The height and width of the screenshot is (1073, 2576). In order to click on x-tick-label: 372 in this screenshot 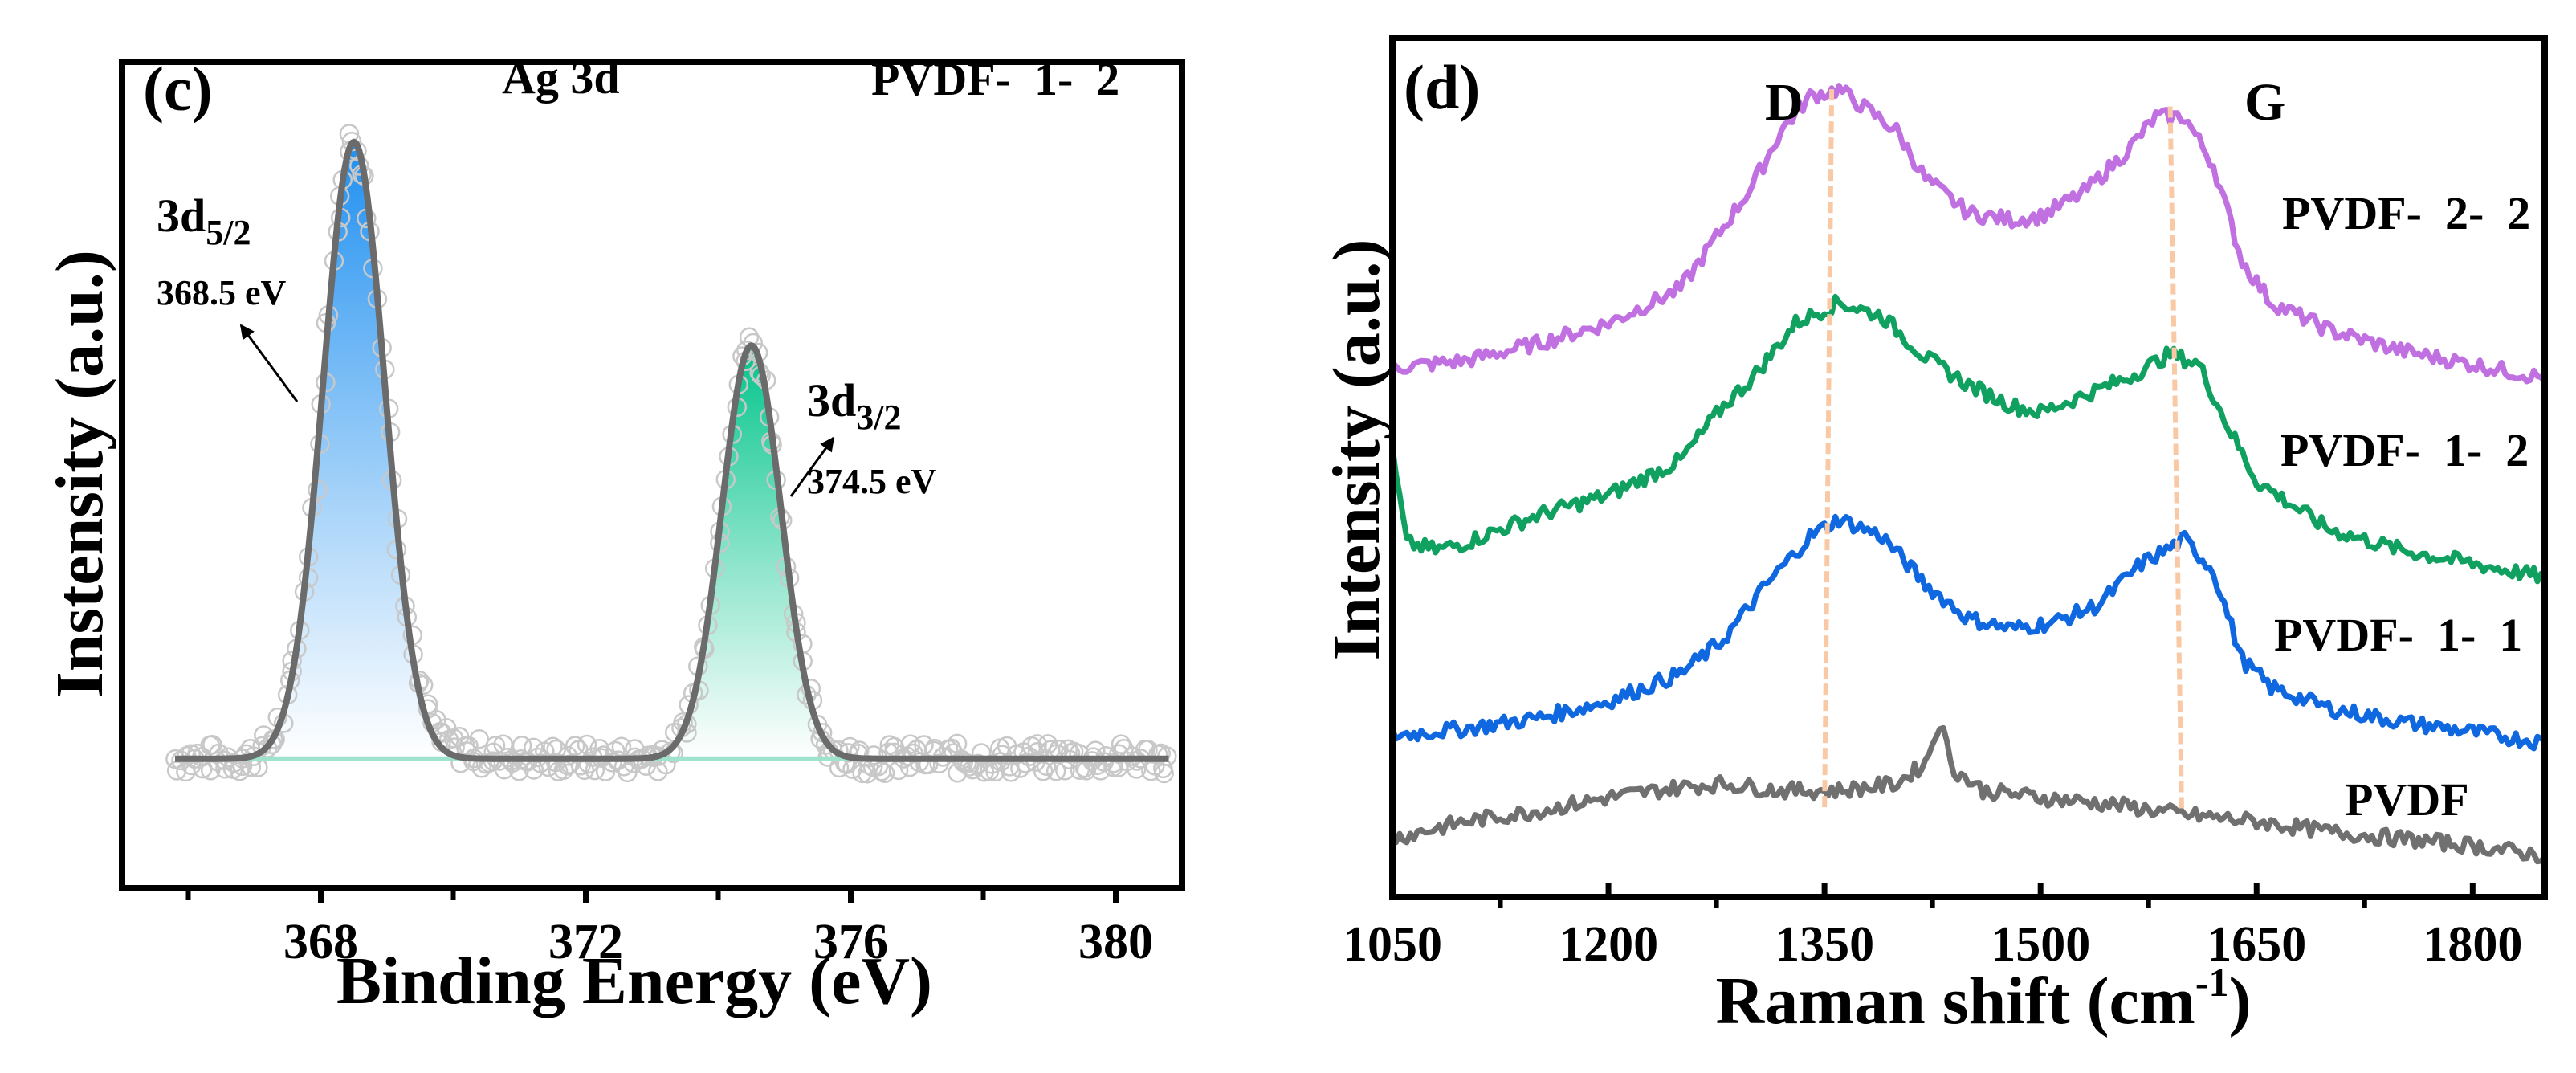, I will do `click(585, 942)`.